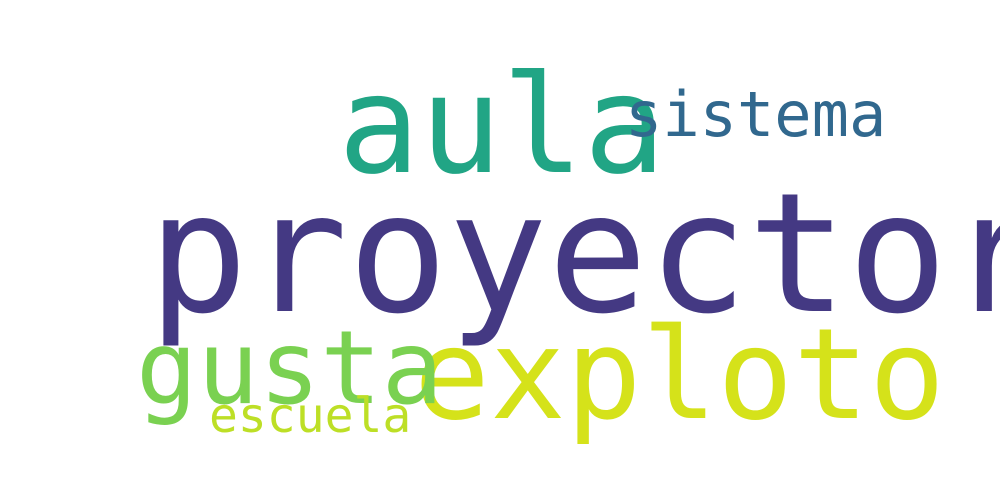  Describe the element at coordinates (290, 368) in the screenshot. I see `word-gusta: gusta` at that location.